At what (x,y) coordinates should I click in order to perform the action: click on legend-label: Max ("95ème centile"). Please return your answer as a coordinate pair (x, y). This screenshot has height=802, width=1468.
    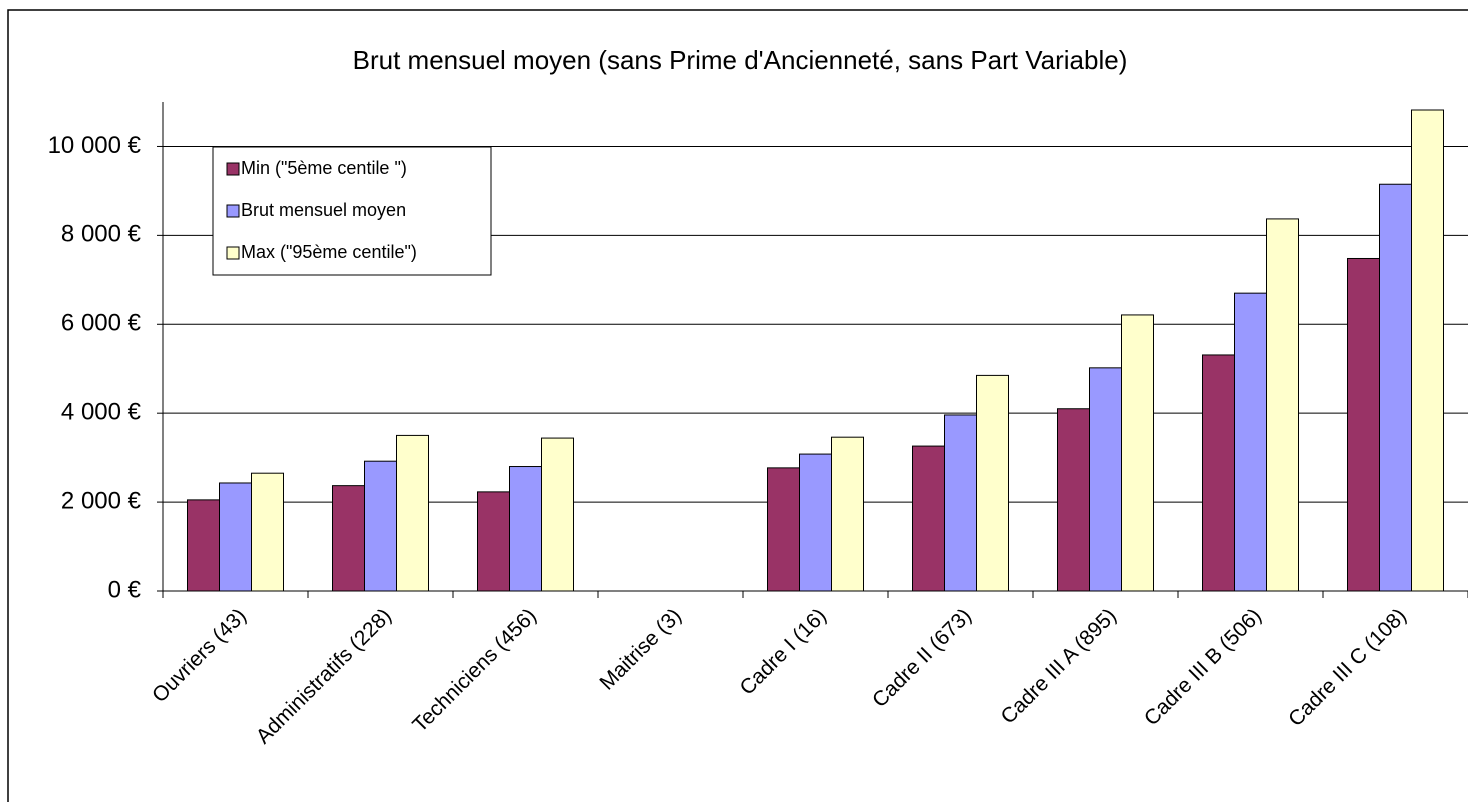
    Looking at the image, I should click on (329, 252).